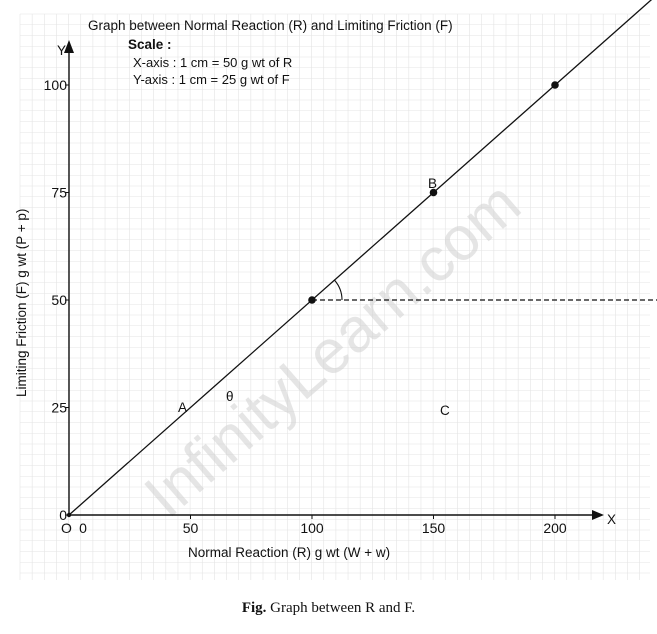 The height and width of the screenshot is (634, 657). I want to click on point-label-b: B, so click(432, 183).